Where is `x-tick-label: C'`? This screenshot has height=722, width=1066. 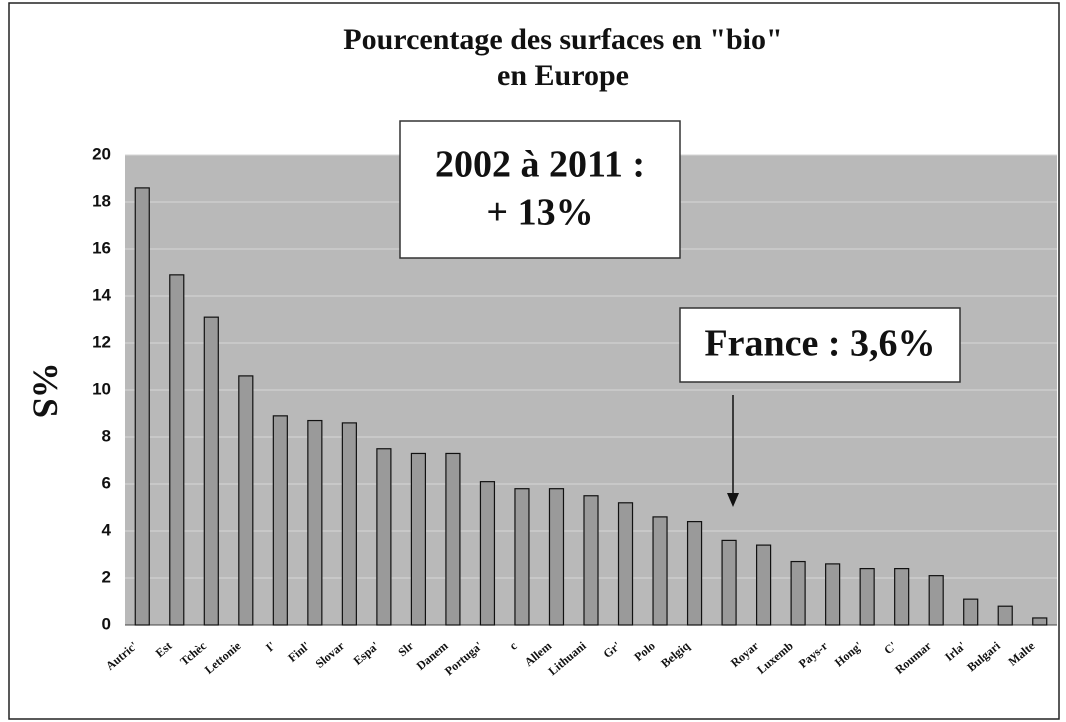
x-tick-label: C' is located at coordinates (890, 648).